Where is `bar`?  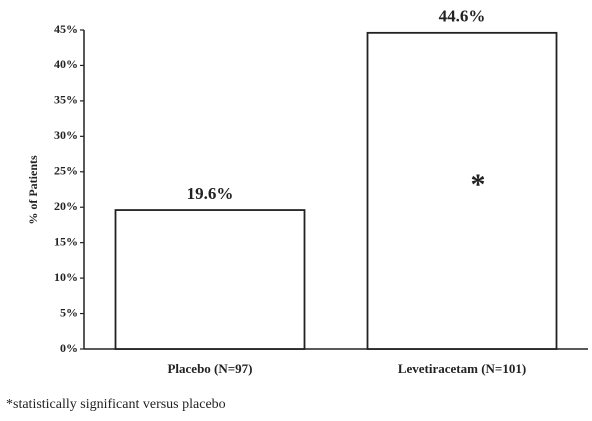 bar is located at coordinates (210, 279).